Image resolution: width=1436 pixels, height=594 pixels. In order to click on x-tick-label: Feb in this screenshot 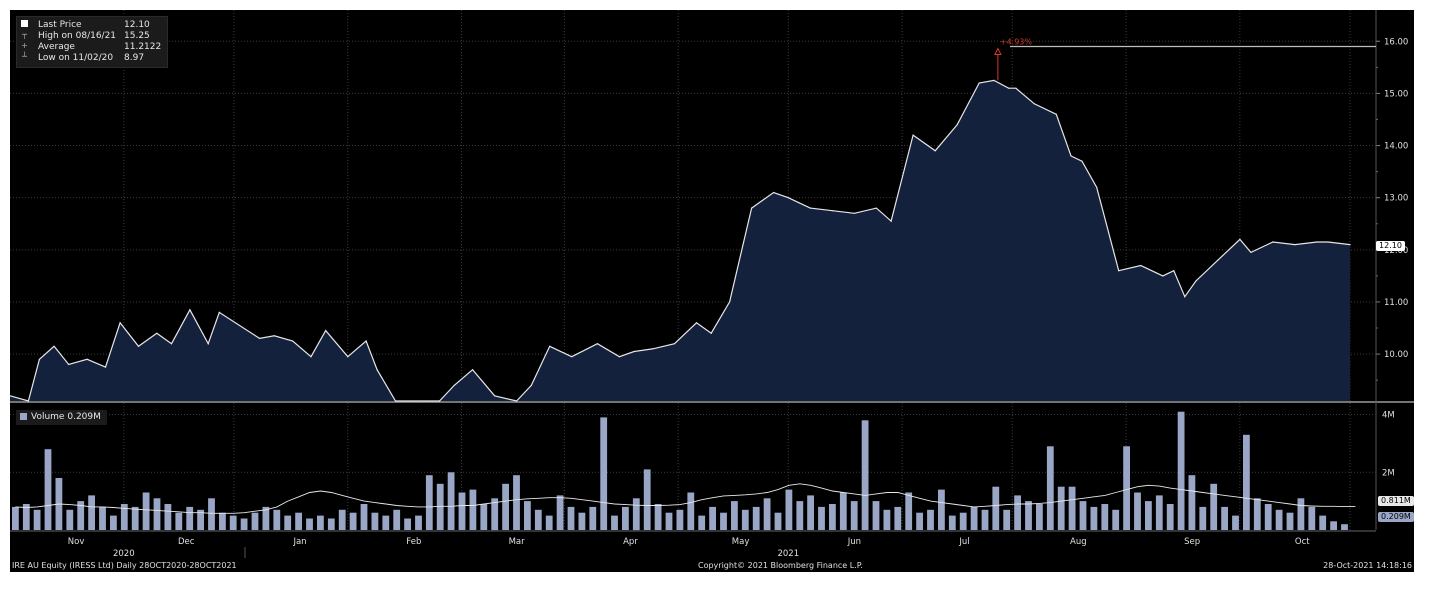, I will do `click(413, 542)`.